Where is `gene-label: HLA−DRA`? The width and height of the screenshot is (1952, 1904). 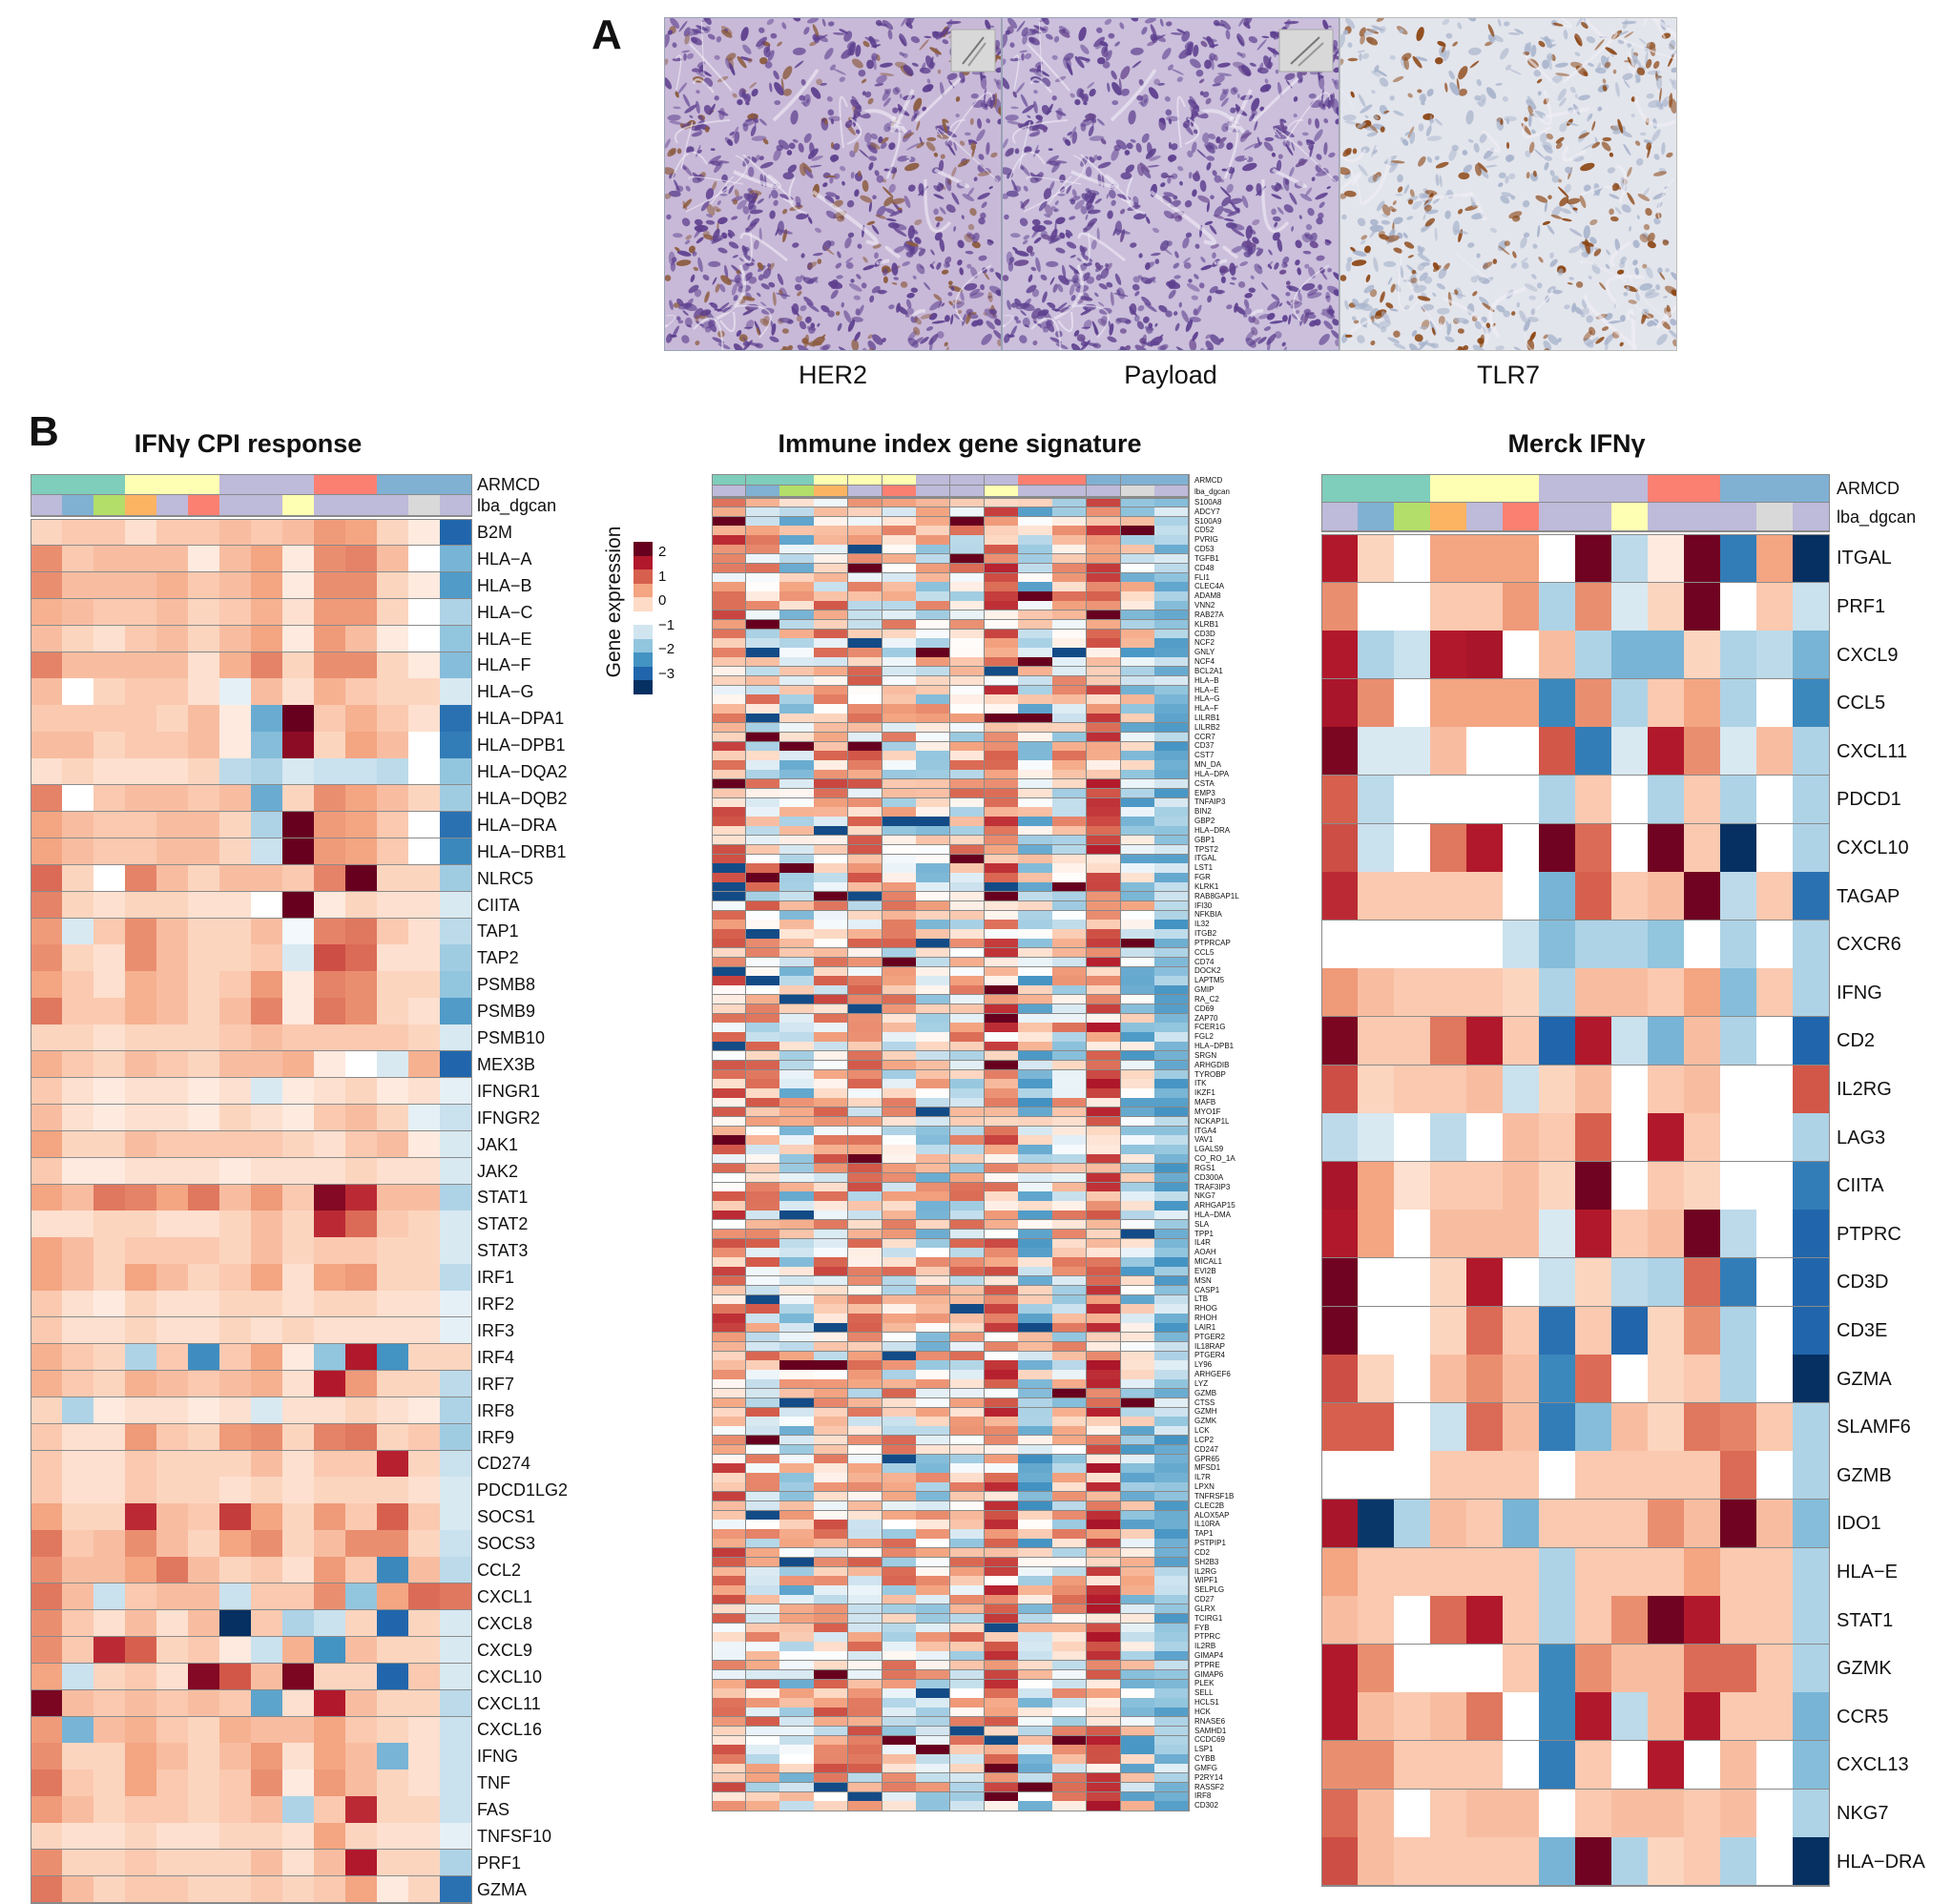 gene-label: HLA−DRA is located at coordinates (517, 825).